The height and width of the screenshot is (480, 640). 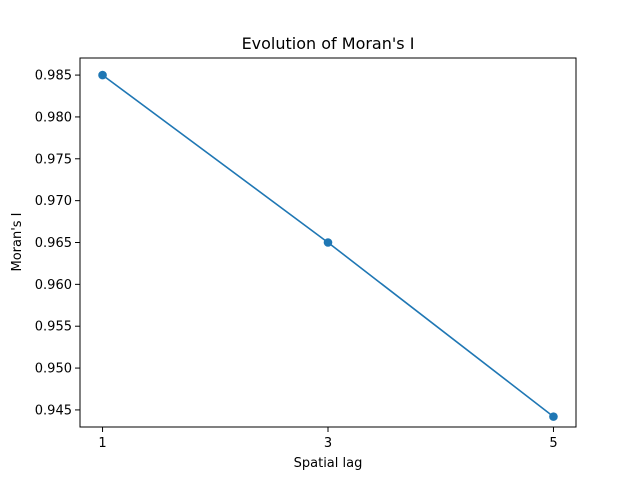 What do you see at coordinates (102, 443) in the screenshot?
I see `x-tick-label: 1` at bounding box center [102, 443].